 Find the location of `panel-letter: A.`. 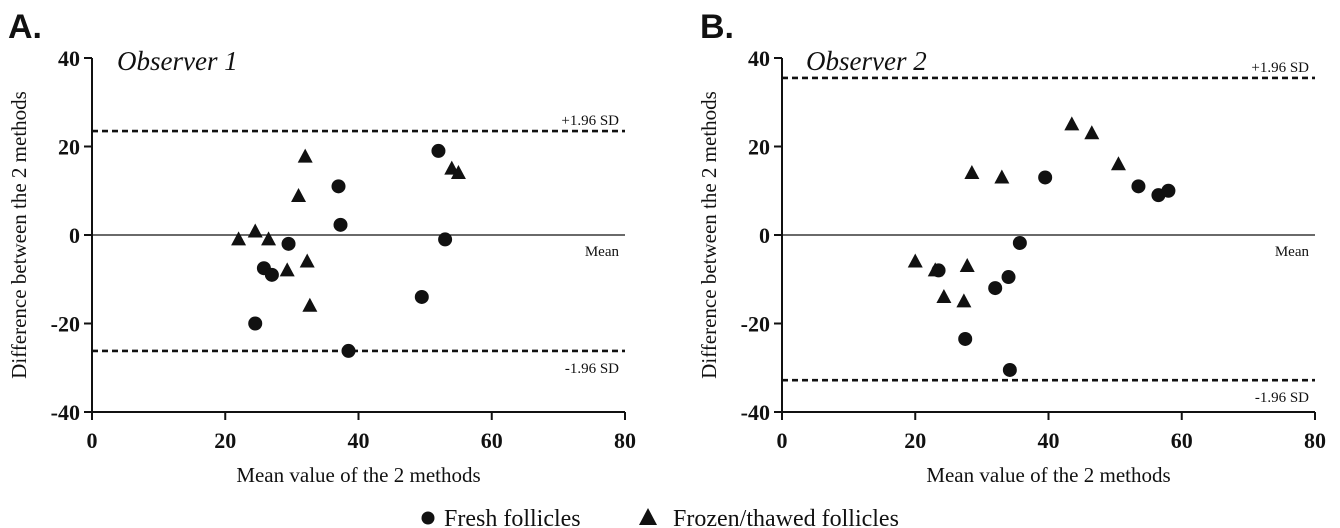

panel-letter: A. is located at coordinates (25, 27).